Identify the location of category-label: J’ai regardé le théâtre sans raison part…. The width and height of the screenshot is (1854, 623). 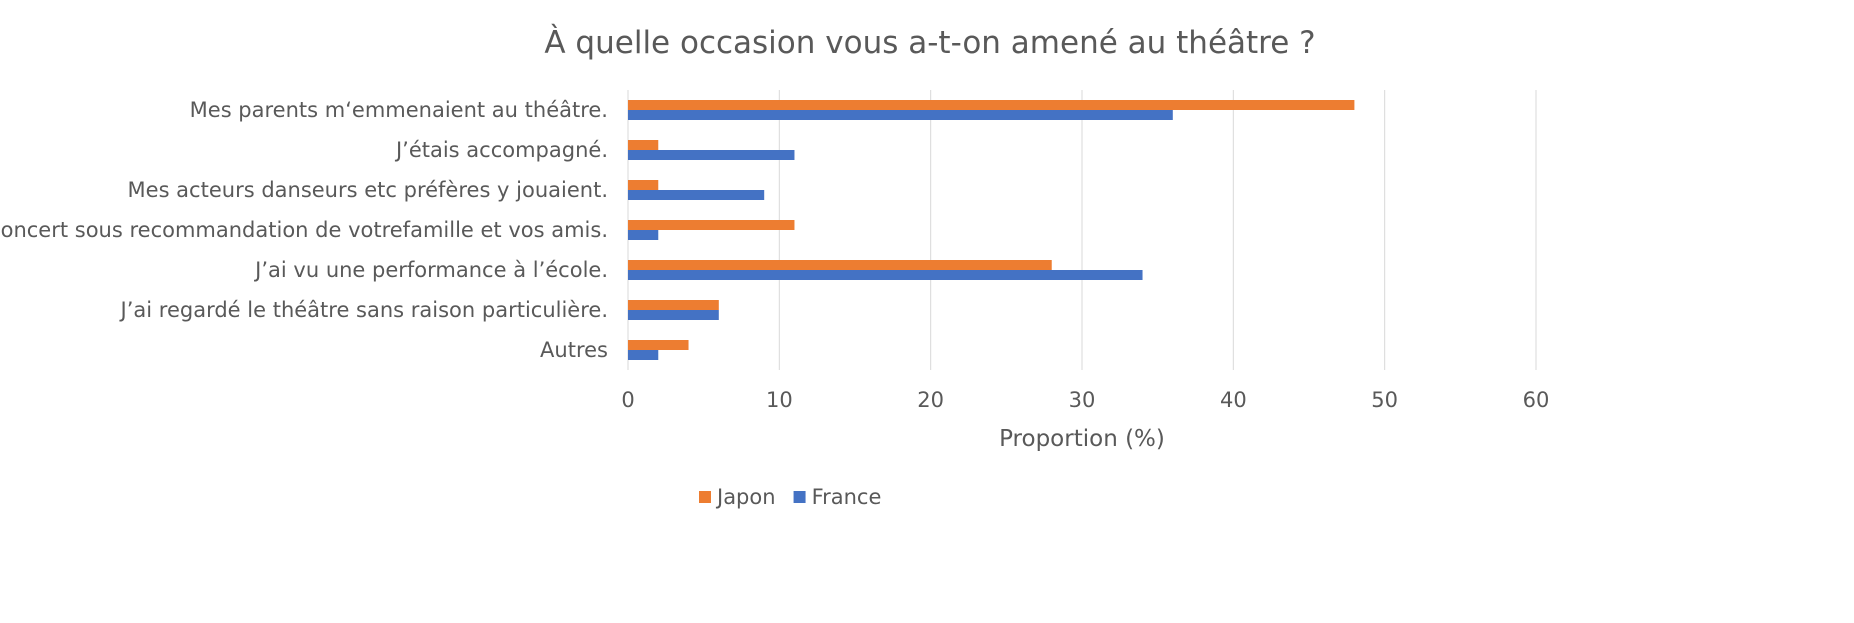
(363, 310).